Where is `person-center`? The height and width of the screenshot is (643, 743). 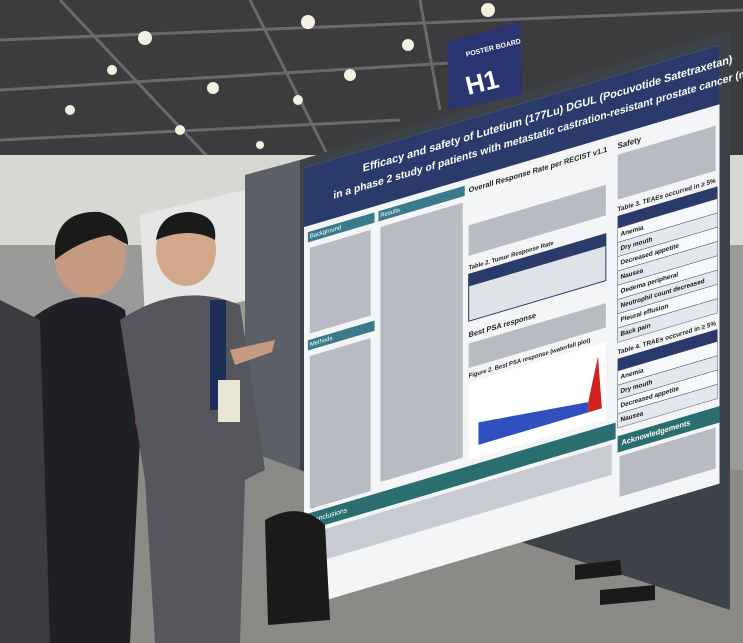 person-center is located at coordinates (197, 427).